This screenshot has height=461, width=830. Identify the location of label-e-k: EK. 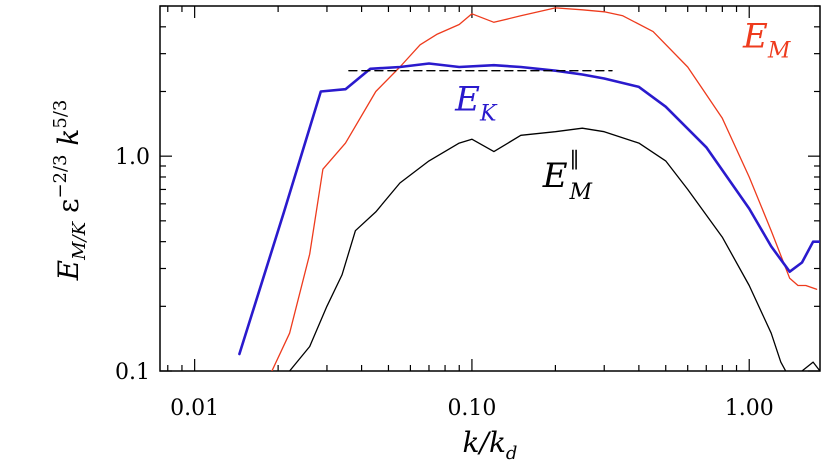
(476, 103).